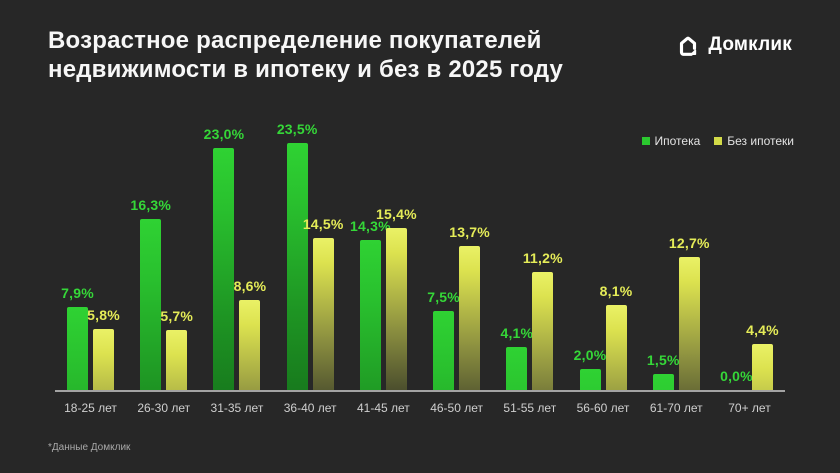 The image size is (840, 473). I want to click on bar-value-label: 14,3%, so click(370, 226).